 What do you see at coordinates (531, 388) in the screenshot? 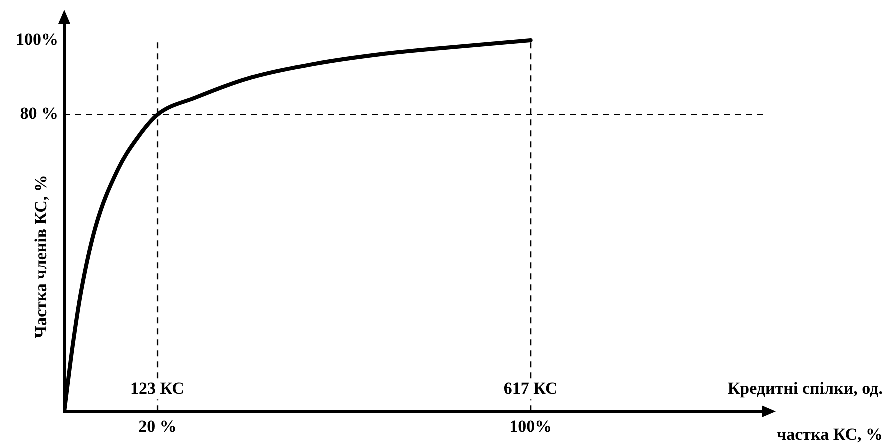
I see `x2-tick-label: 617 КС` at bounding box center [531, 388].